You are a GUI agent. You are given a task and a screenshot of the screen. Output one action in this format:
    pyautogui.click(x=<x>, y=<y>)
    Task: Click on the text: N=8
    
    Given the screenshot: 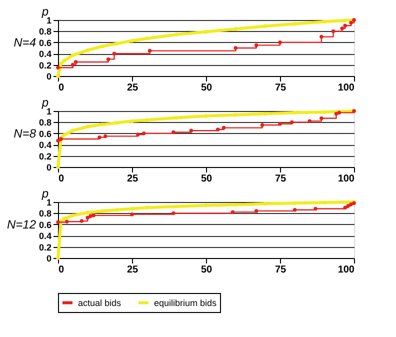 What is the action you would take?
    pyautogui.click(x=25, y=133)
    